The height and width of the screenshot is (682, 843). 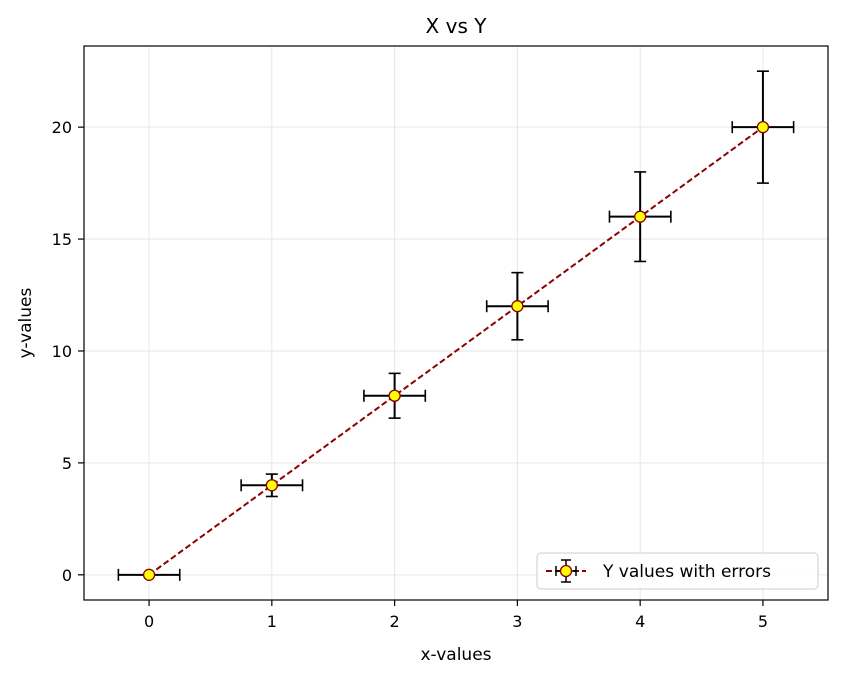 I want to click on legend-box, so click(x=677, y=571).